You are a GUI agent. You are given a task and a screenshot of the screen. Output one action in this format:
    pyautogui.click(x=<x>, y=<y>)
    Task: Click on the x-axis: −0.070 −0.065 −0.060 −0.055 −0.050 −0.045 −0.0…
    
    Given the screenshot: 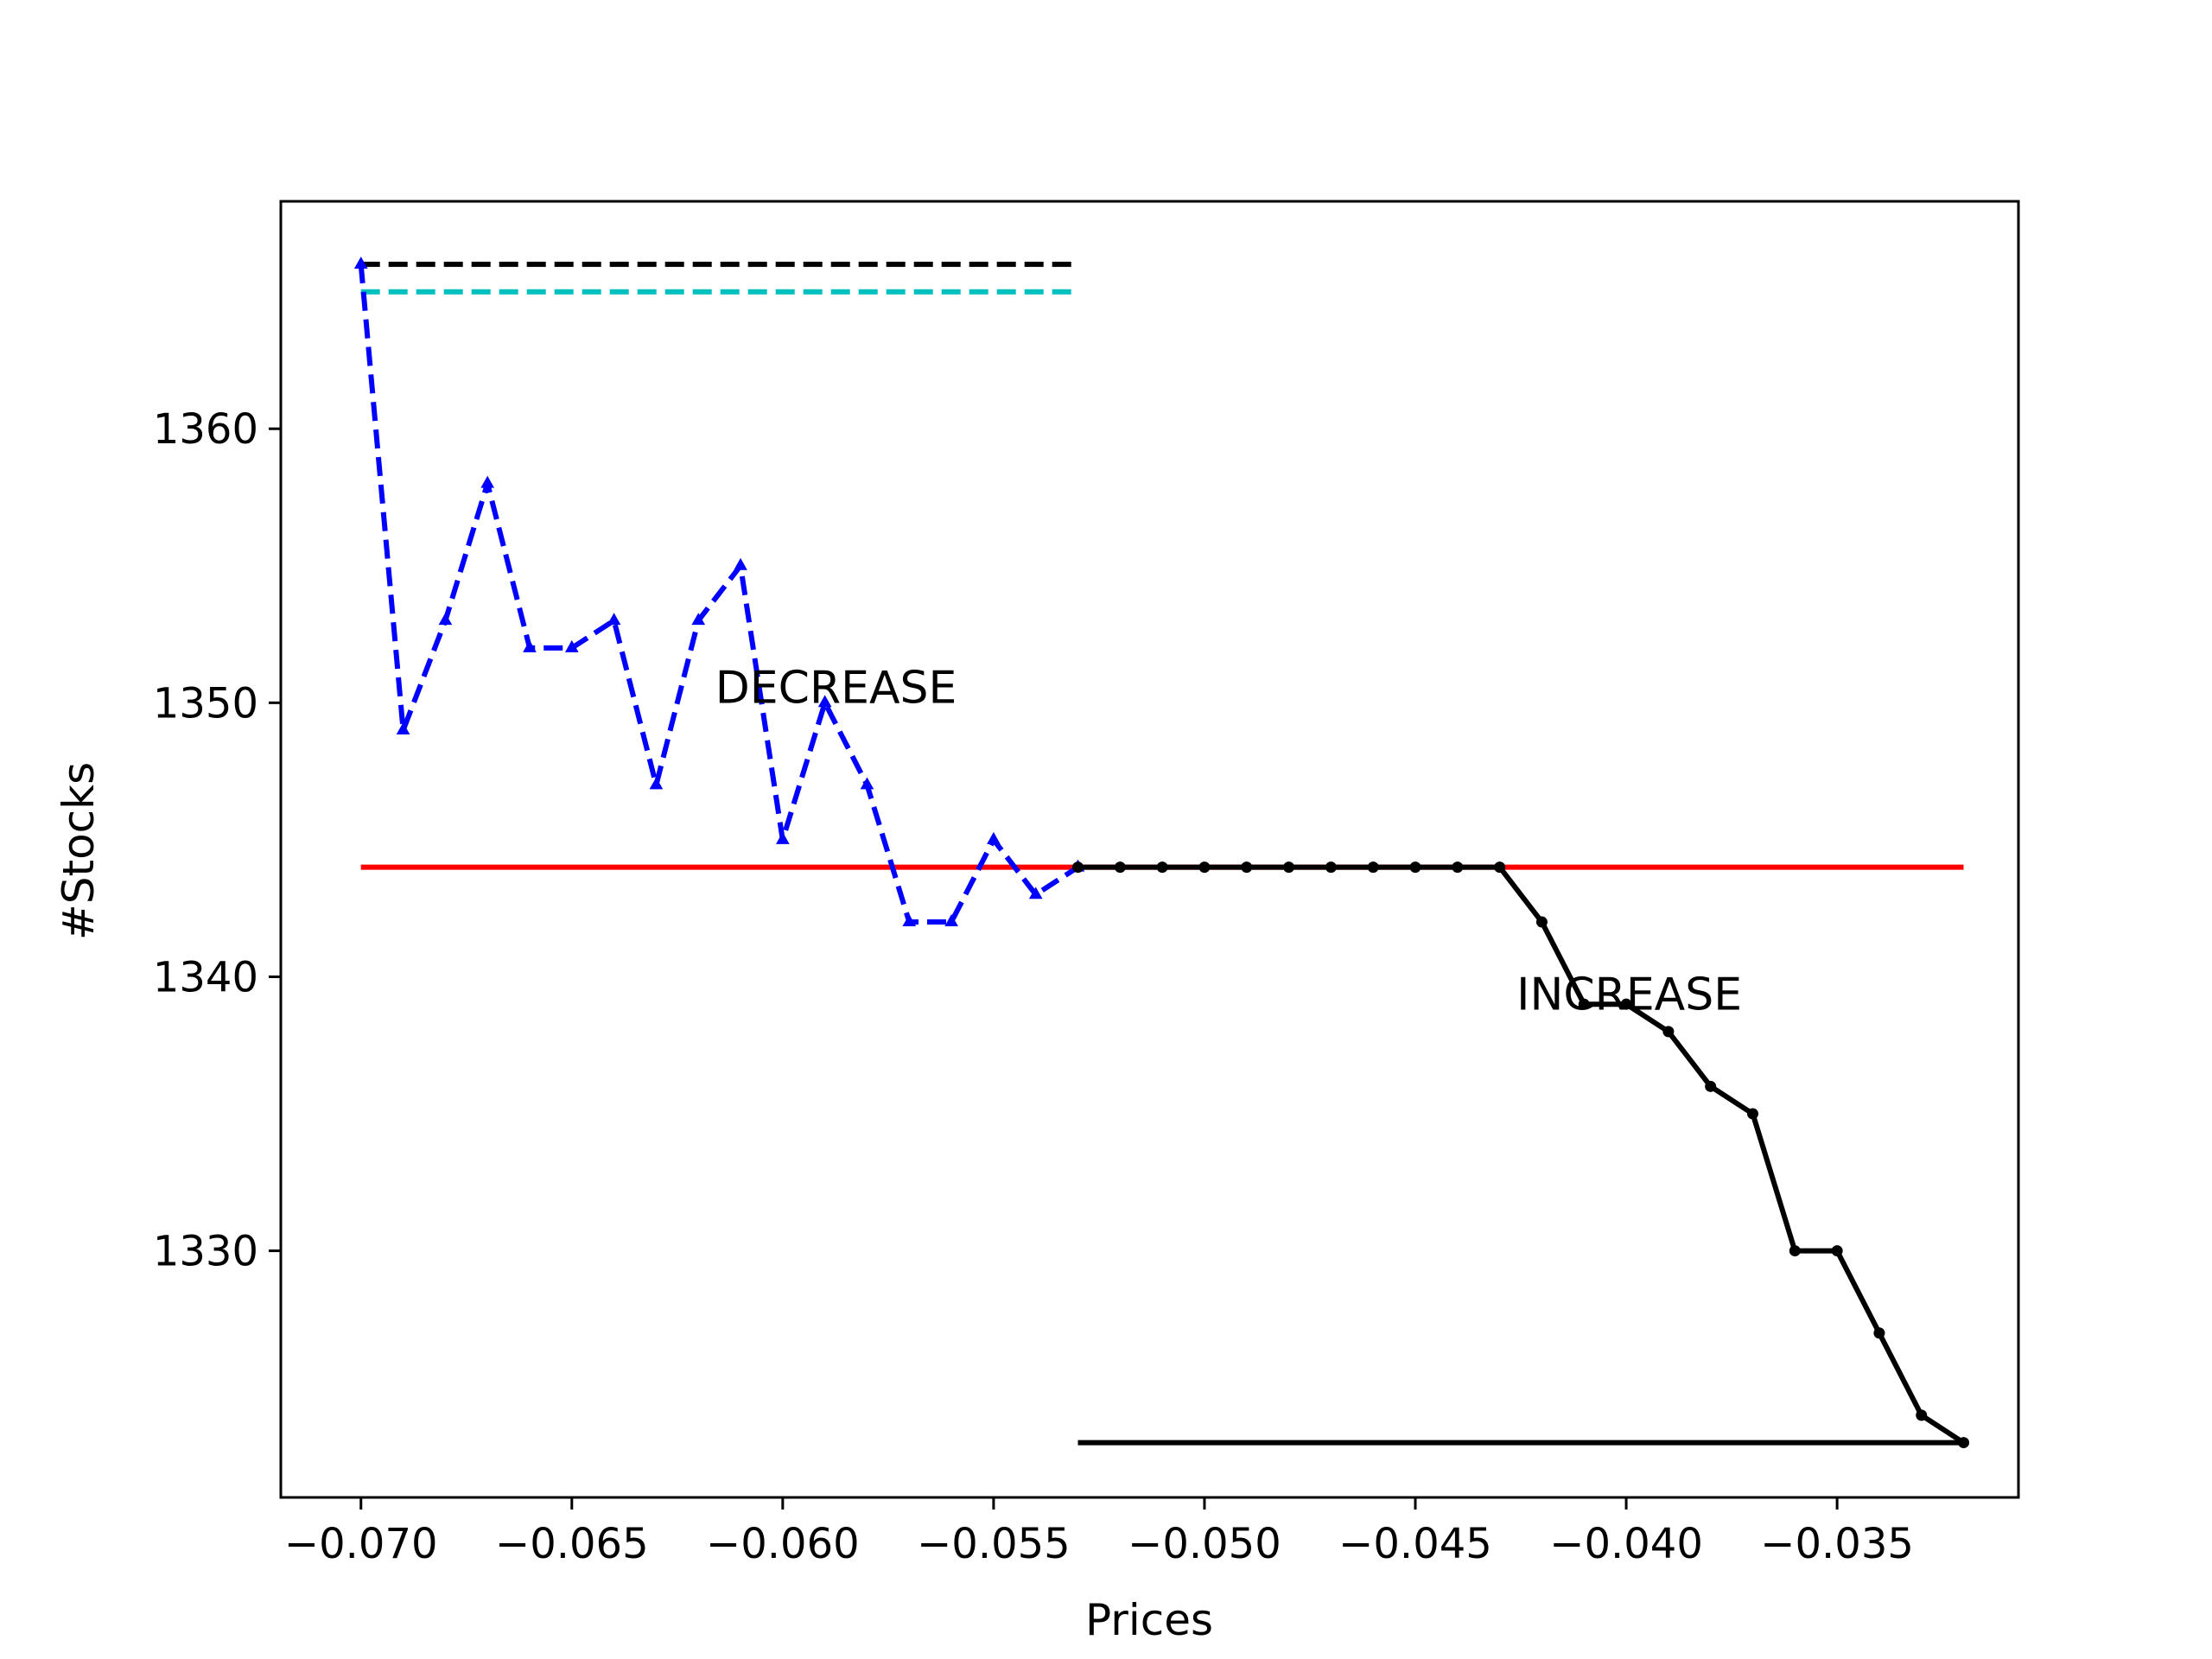 What is the action you would take?
    pyautogui.click(x=1099, y=1532)
    